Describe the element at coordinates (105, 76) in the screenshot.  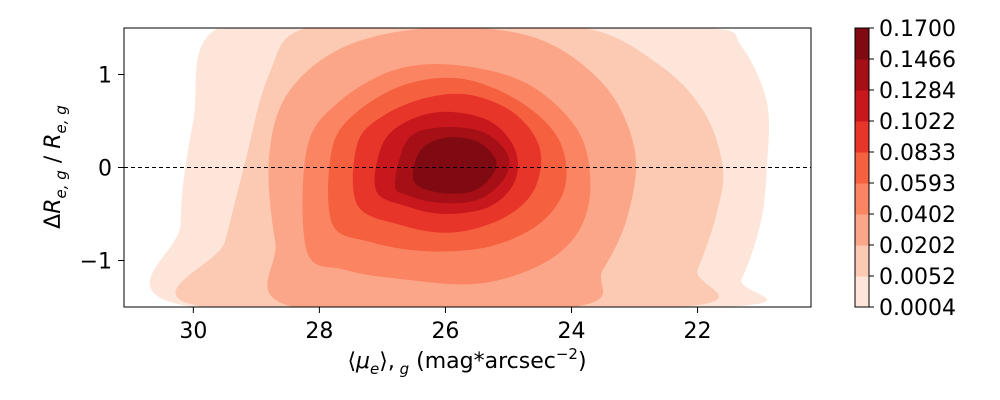
I see `y-tick-label: 1` at that location.